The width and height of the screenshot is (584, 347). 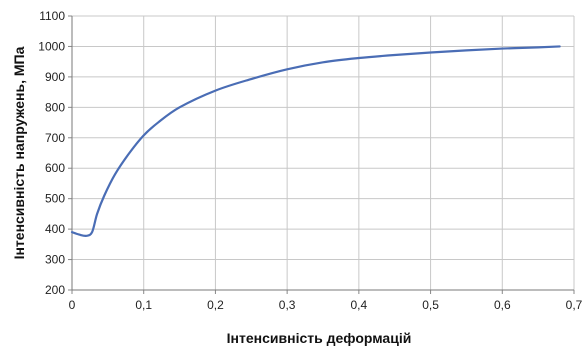 I want to click on x-tick-label: 0,2, so click(x=215, y=305).